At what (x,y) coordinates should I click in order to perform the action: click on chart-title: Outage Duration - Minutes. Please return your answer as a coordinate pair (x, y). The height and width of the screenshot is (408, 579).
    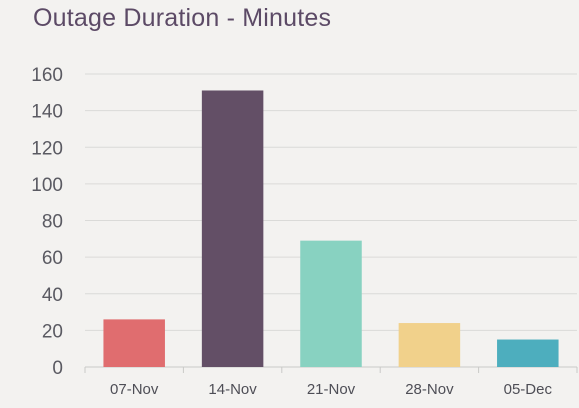
    Looking at the image, I should click on (182, 18).